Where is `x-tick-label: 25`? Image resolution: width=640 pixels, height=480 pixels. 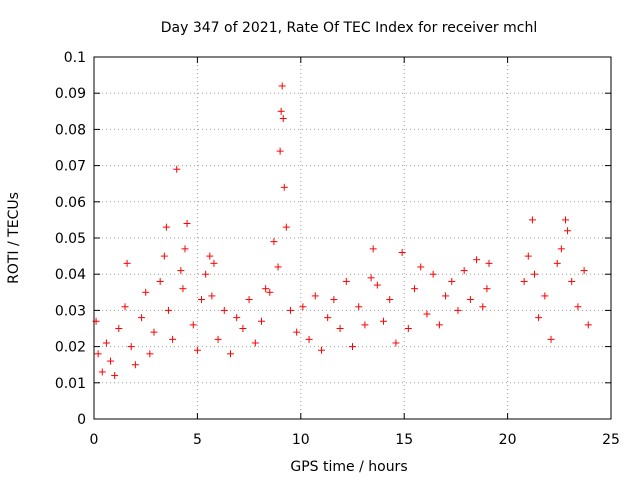
x-tick-label: 25 is located at coordinates (611, 440).